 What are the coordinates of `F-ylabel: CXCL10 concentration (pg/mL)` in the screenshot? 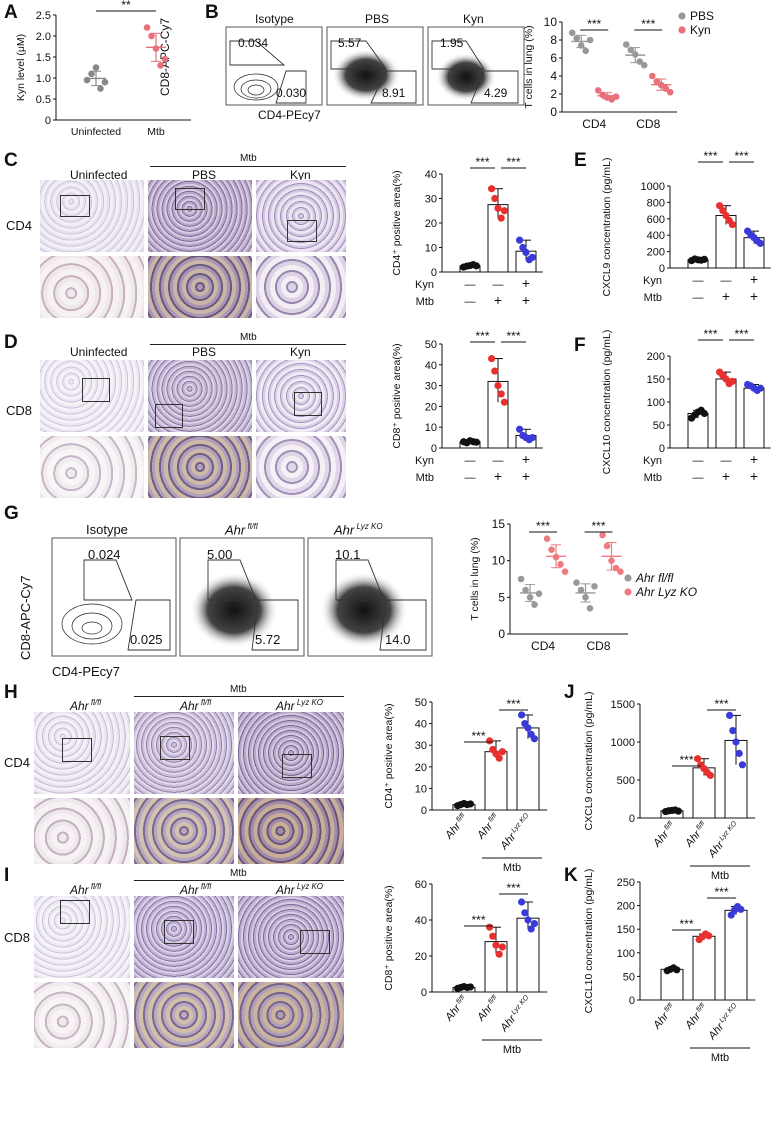 It's located at (607, 402).